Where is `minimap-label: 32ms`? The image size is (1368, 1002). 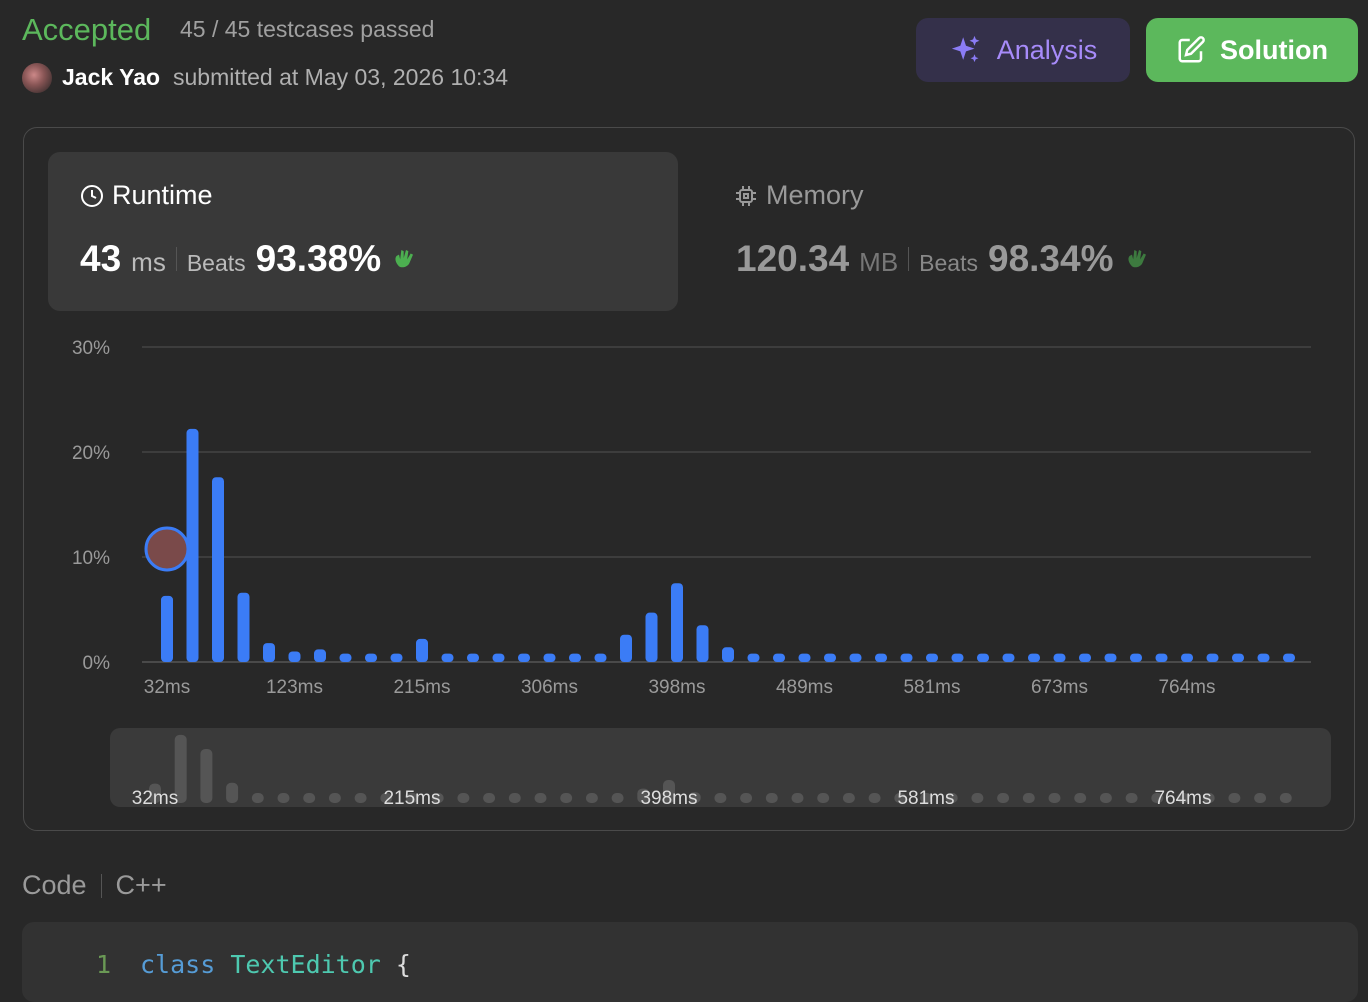
minimap-label: 32ms is located at coordinates (155, 798).